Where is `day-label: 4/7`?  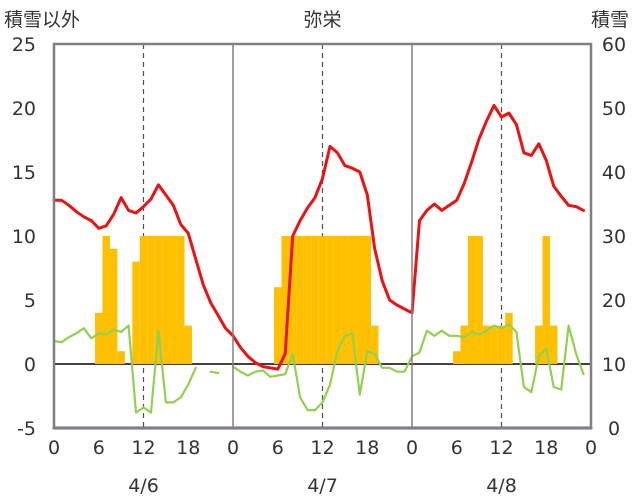
day-label: 4/7 is located at coordinates (322, 486).